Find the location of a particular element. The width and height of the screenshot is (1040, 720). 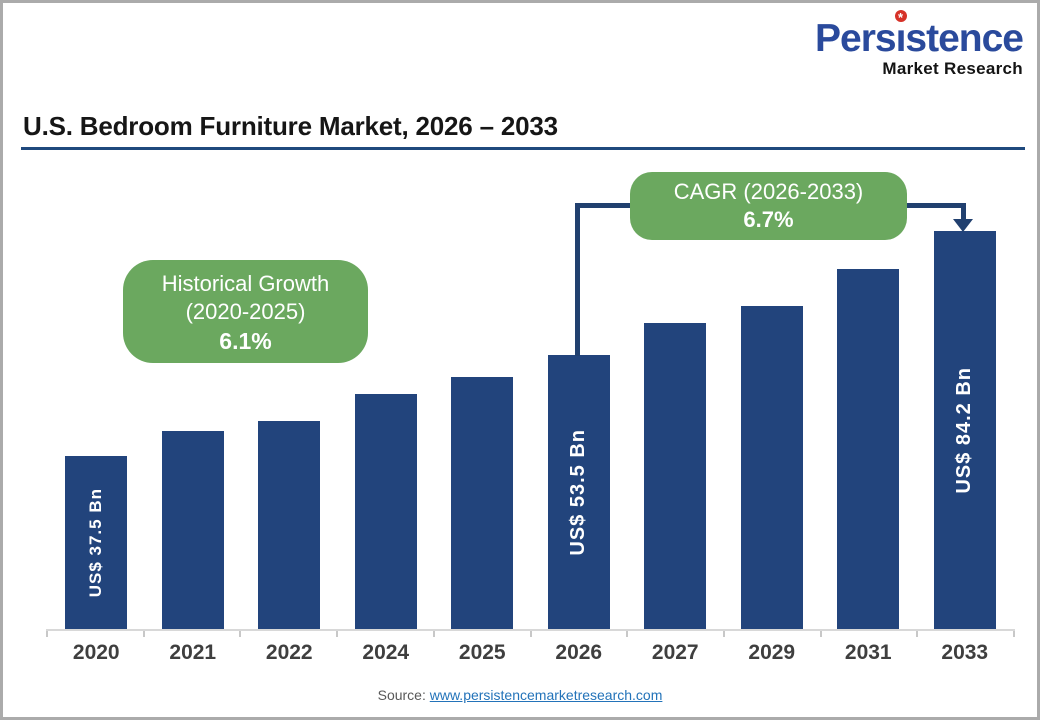

bar-2033: US$ 84.2 Bn is located at coordinates (964, 430).